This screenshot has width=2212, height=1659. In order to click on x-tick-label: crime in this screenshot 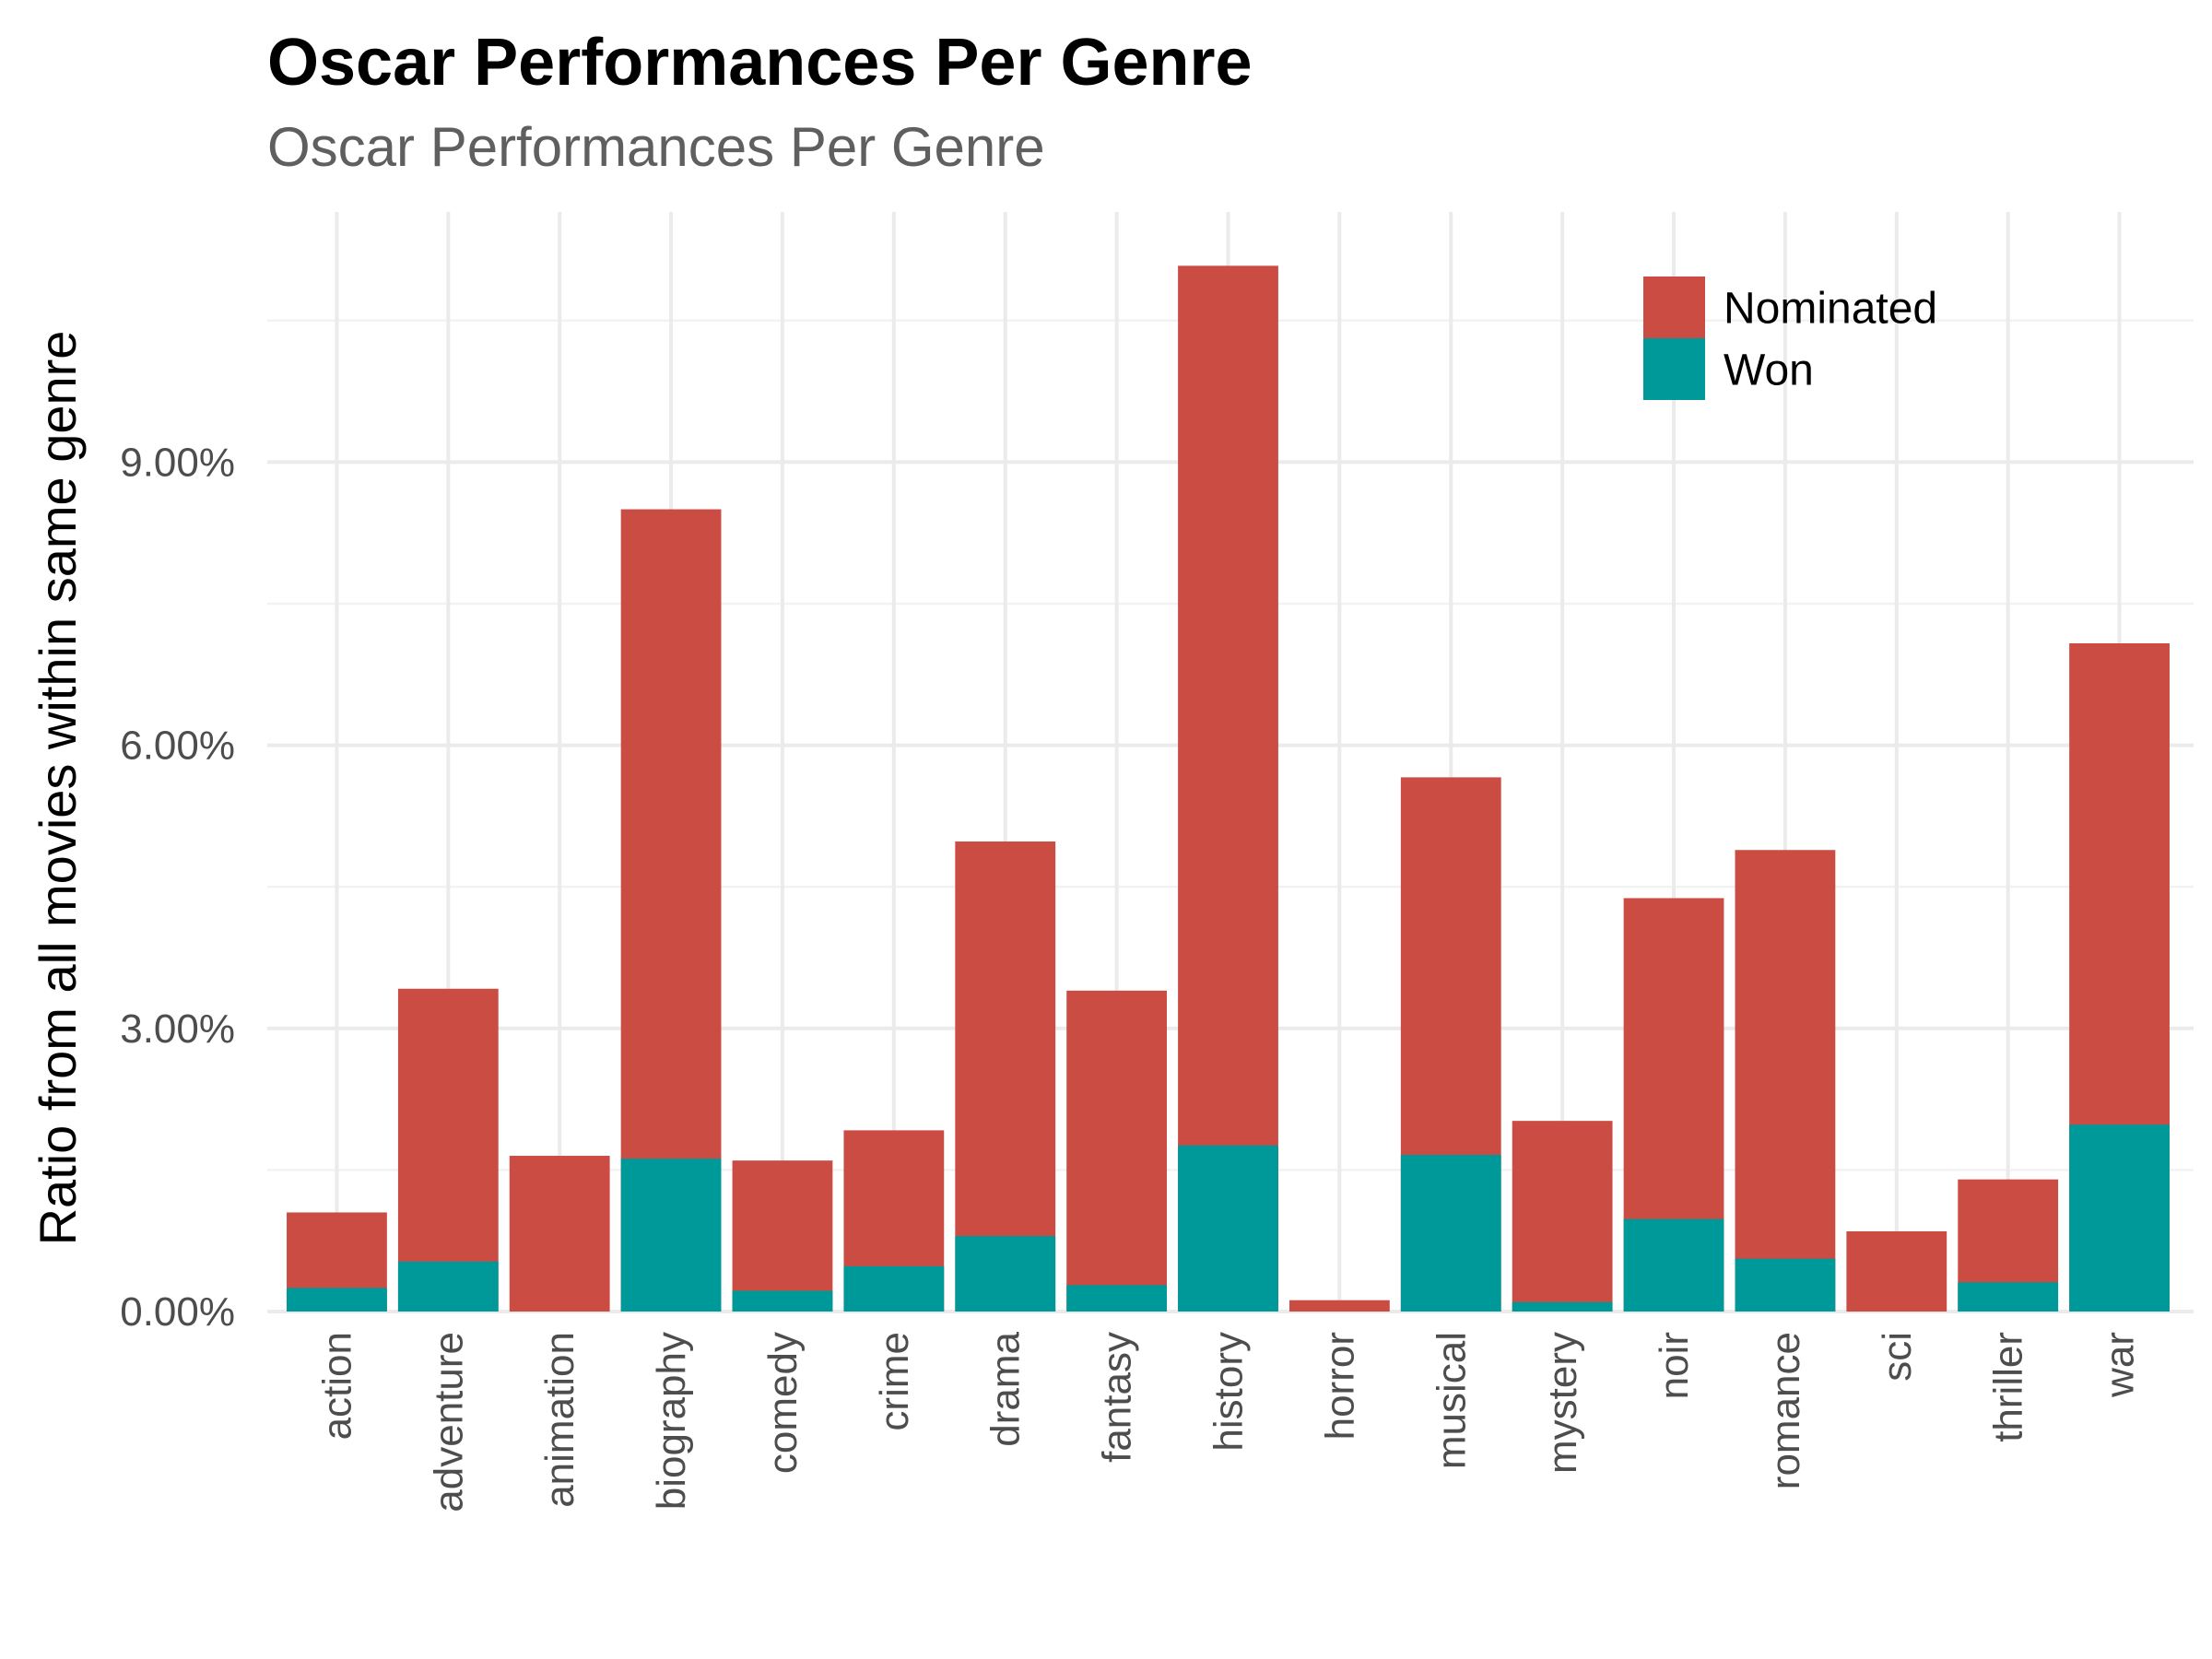, I will do `click(894, 1381)`.